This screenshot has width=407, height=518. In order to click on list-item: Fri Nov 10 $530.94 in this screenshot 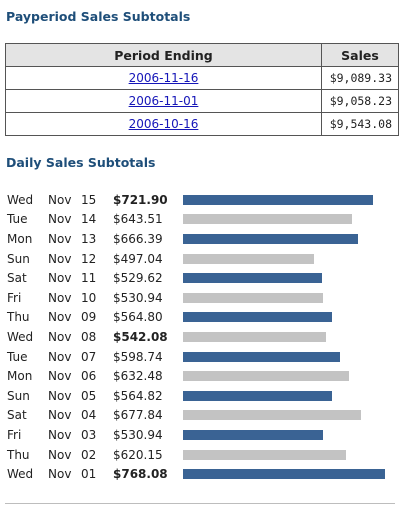, I will do `click(202, 298)`.